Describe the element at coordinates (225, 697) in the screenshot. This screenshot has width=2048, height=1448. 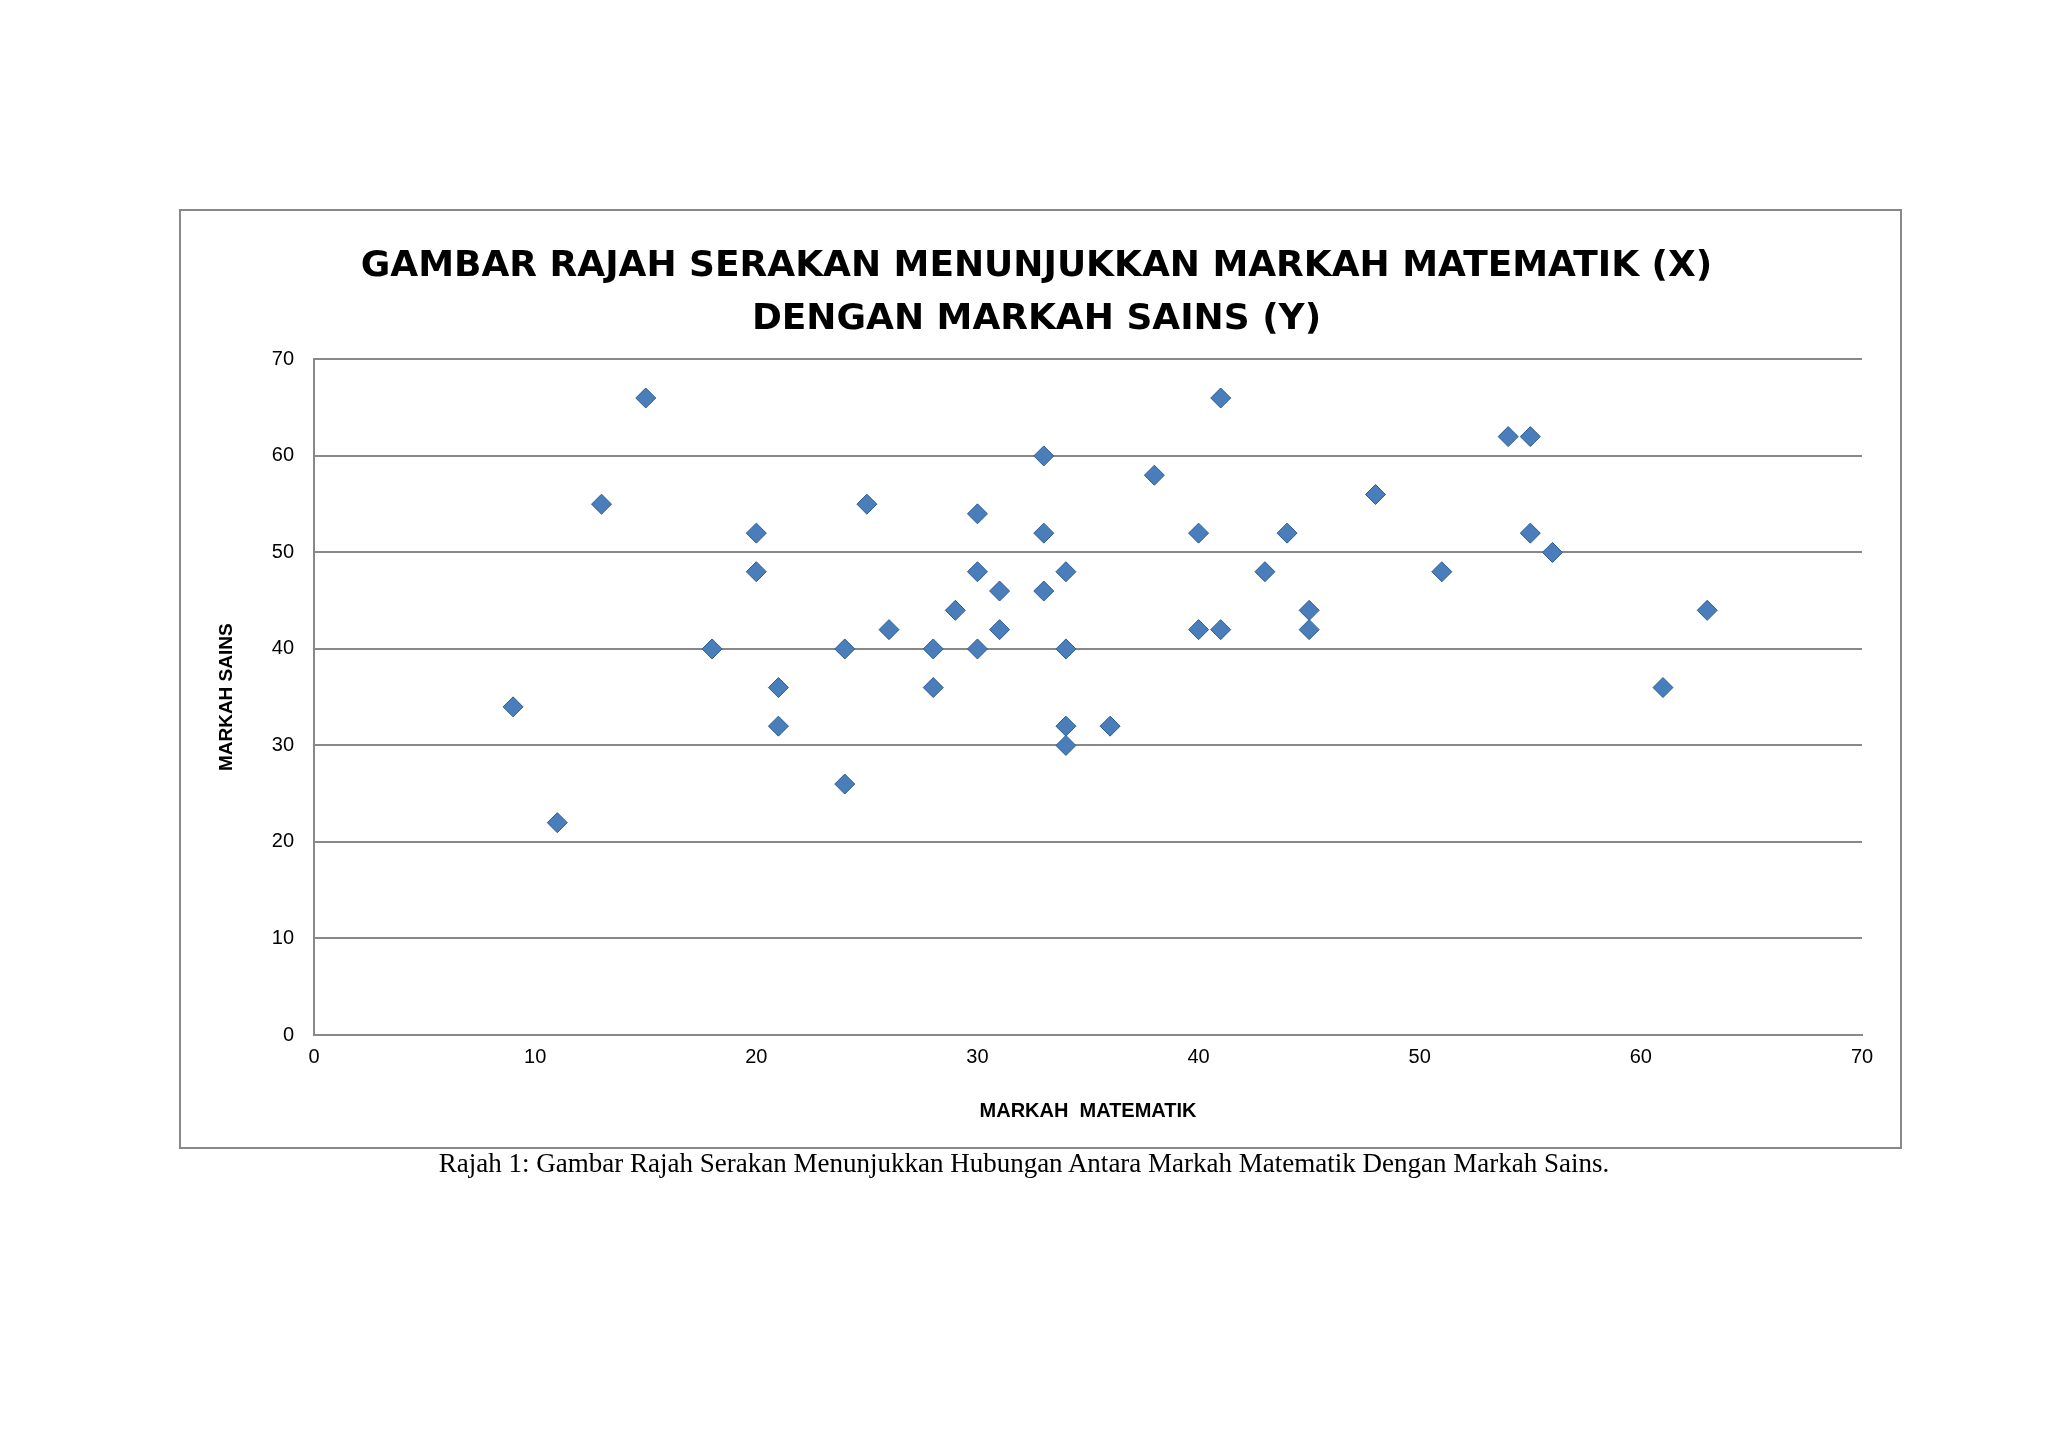
I see `y-axis-title: MARKAH SAINS` at that location.